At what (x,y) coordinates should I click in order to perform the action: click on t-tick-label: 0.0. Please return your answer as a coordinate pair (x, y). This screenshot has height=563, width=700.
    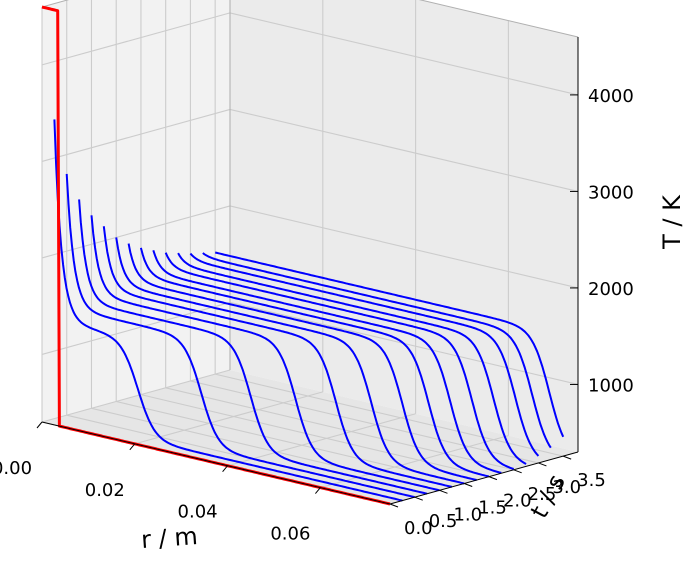
    Looking at the image, I should click on (418, 528).